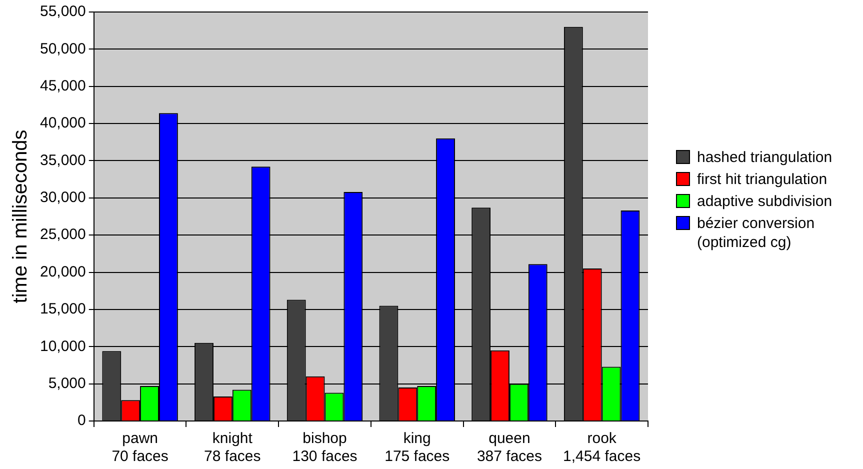 The height and width of the screenshot is (469, 863). What do you see at coordinates (63, 160) in the screenshot?
I see `y-tick-label: 35,000` at bounding box center [63, 160].